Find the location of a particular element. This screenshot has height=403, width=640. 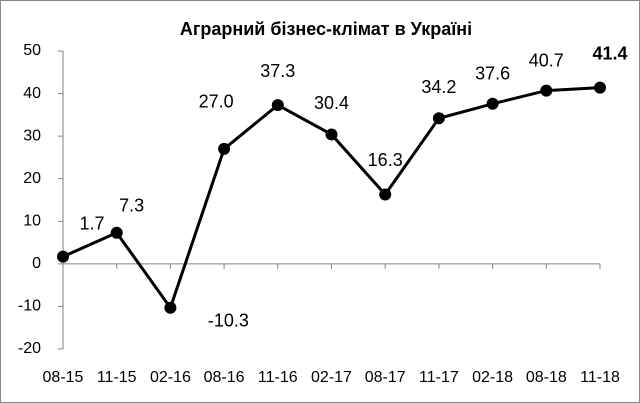

x-tick-label: 02-18 is located at coordinates (492, 377).